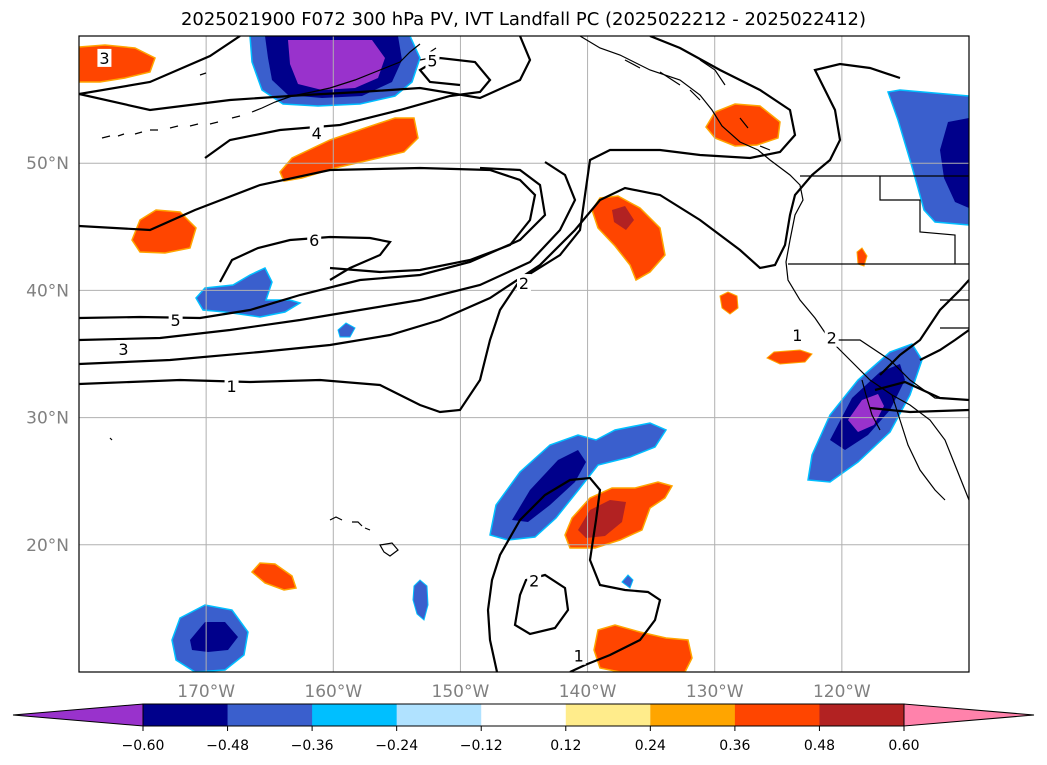  I want to click on latitude-tick-labels: 20°N 30°N 40°N 50°N, so click(47, 355).